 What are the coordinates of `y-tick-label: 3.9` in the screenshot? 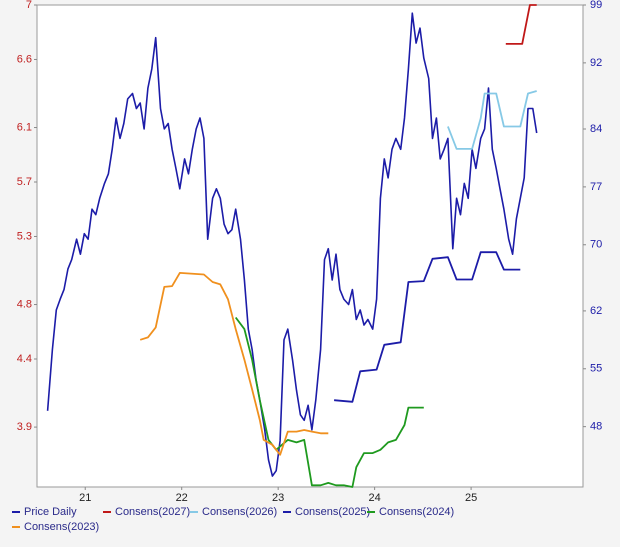 It's located at (24, 427).